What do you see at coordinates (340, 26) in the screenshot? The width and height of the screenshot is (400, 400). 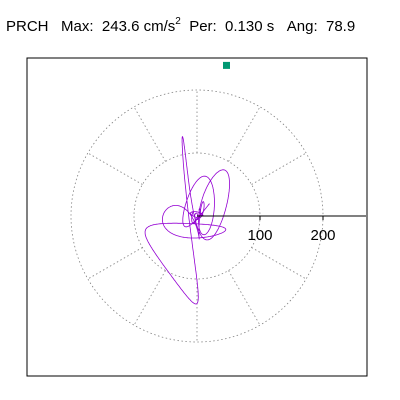 I see `angle-value: 78.9` at bounding box center [340, 26].